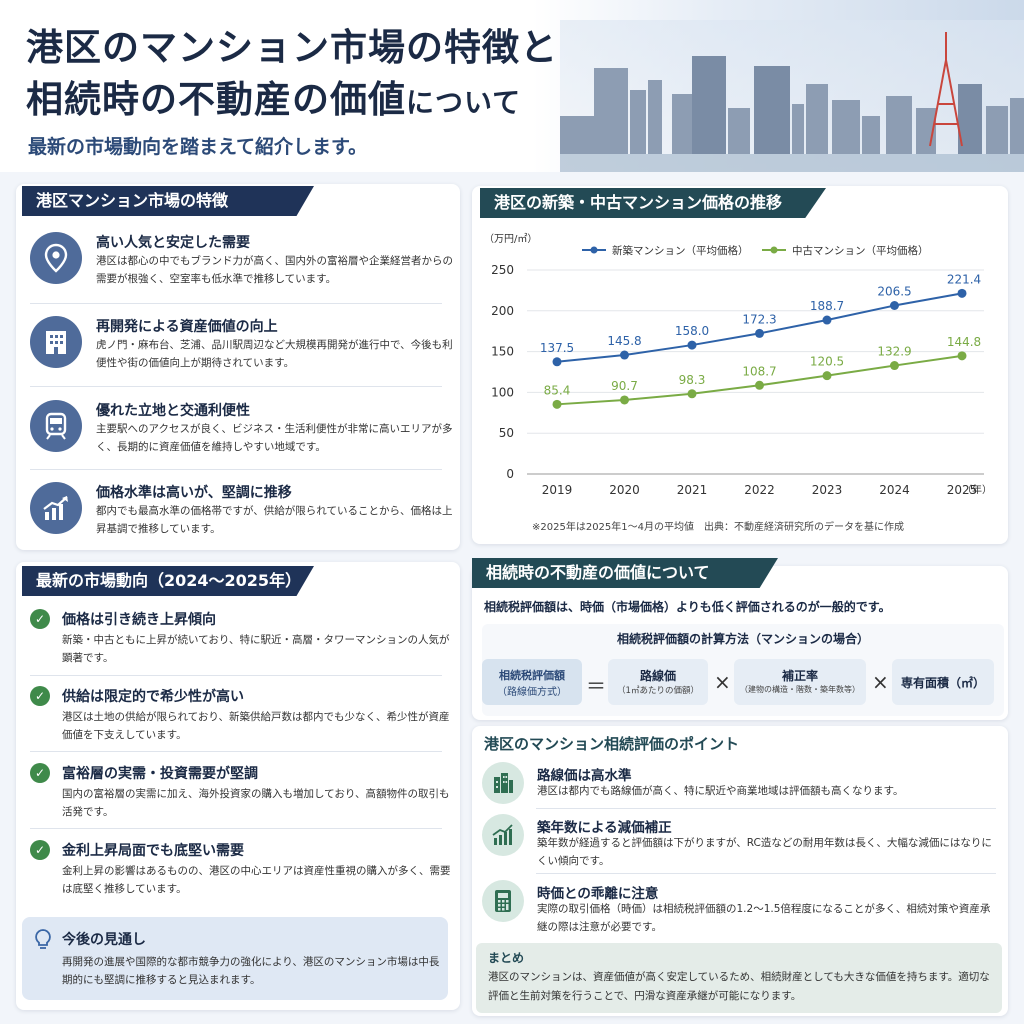  What do you see at coordinates (692, 380) in the screenshot?
I see `data-label: 98.3` at bounding box center [692, 380].